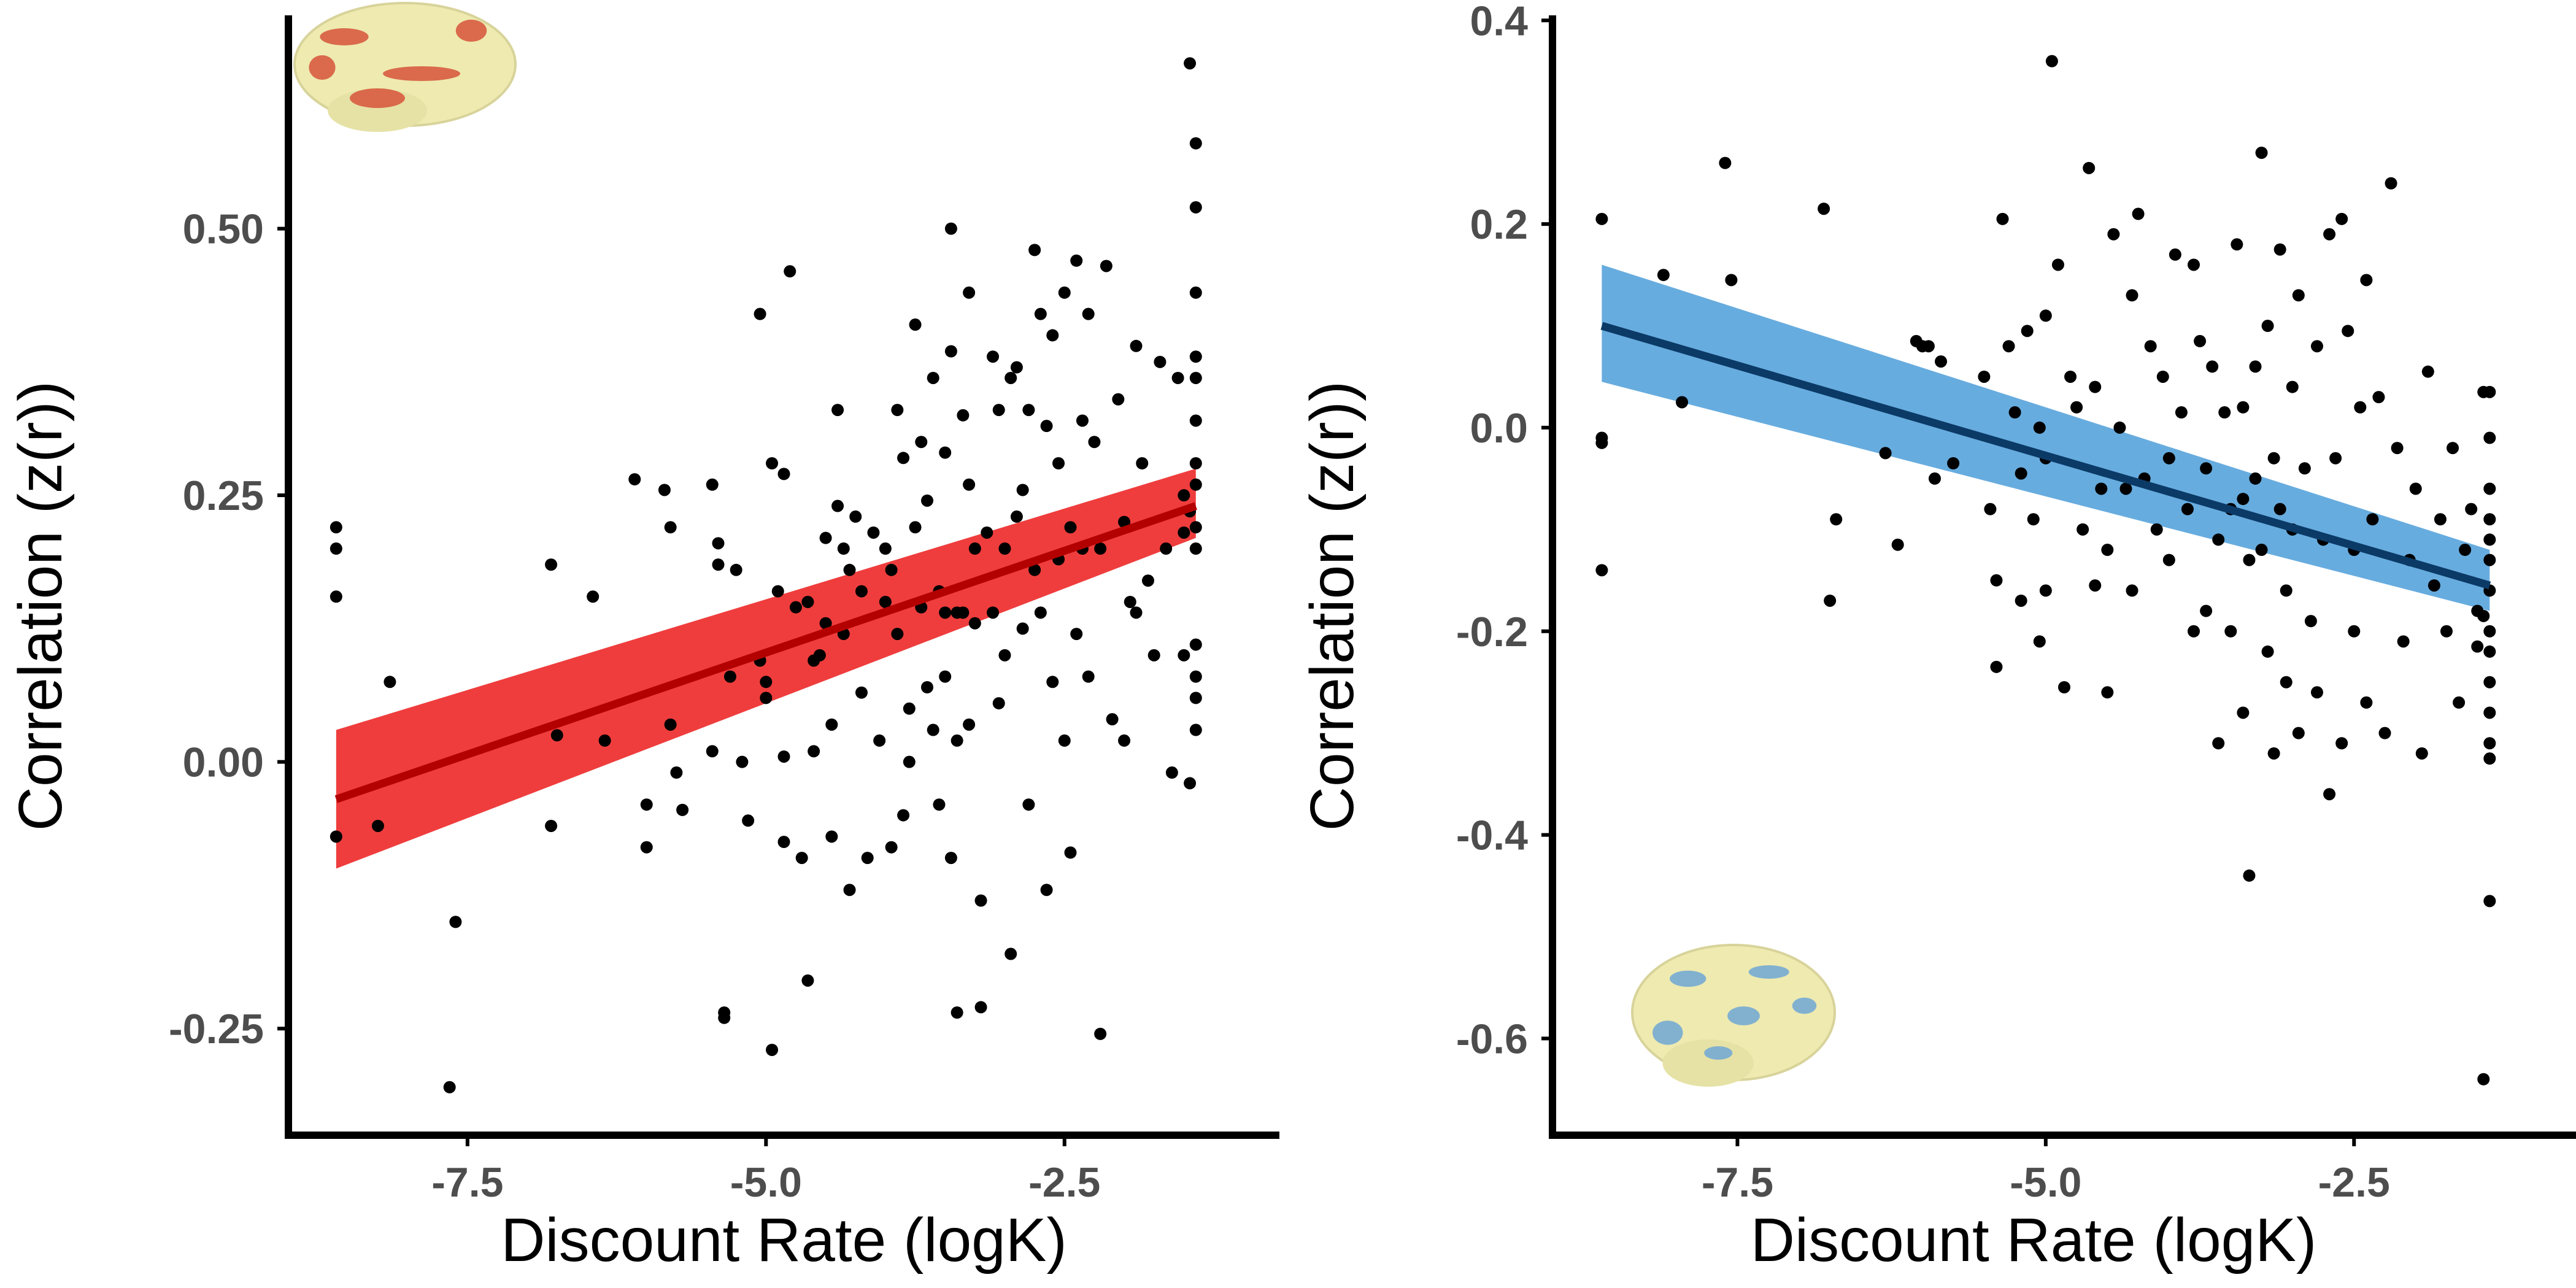 This screenshot has width=2576, height=1288. Describe the element at coordinates (1492, 835) in the screenshot. I see `y-tick-label: -0.4` at that location.